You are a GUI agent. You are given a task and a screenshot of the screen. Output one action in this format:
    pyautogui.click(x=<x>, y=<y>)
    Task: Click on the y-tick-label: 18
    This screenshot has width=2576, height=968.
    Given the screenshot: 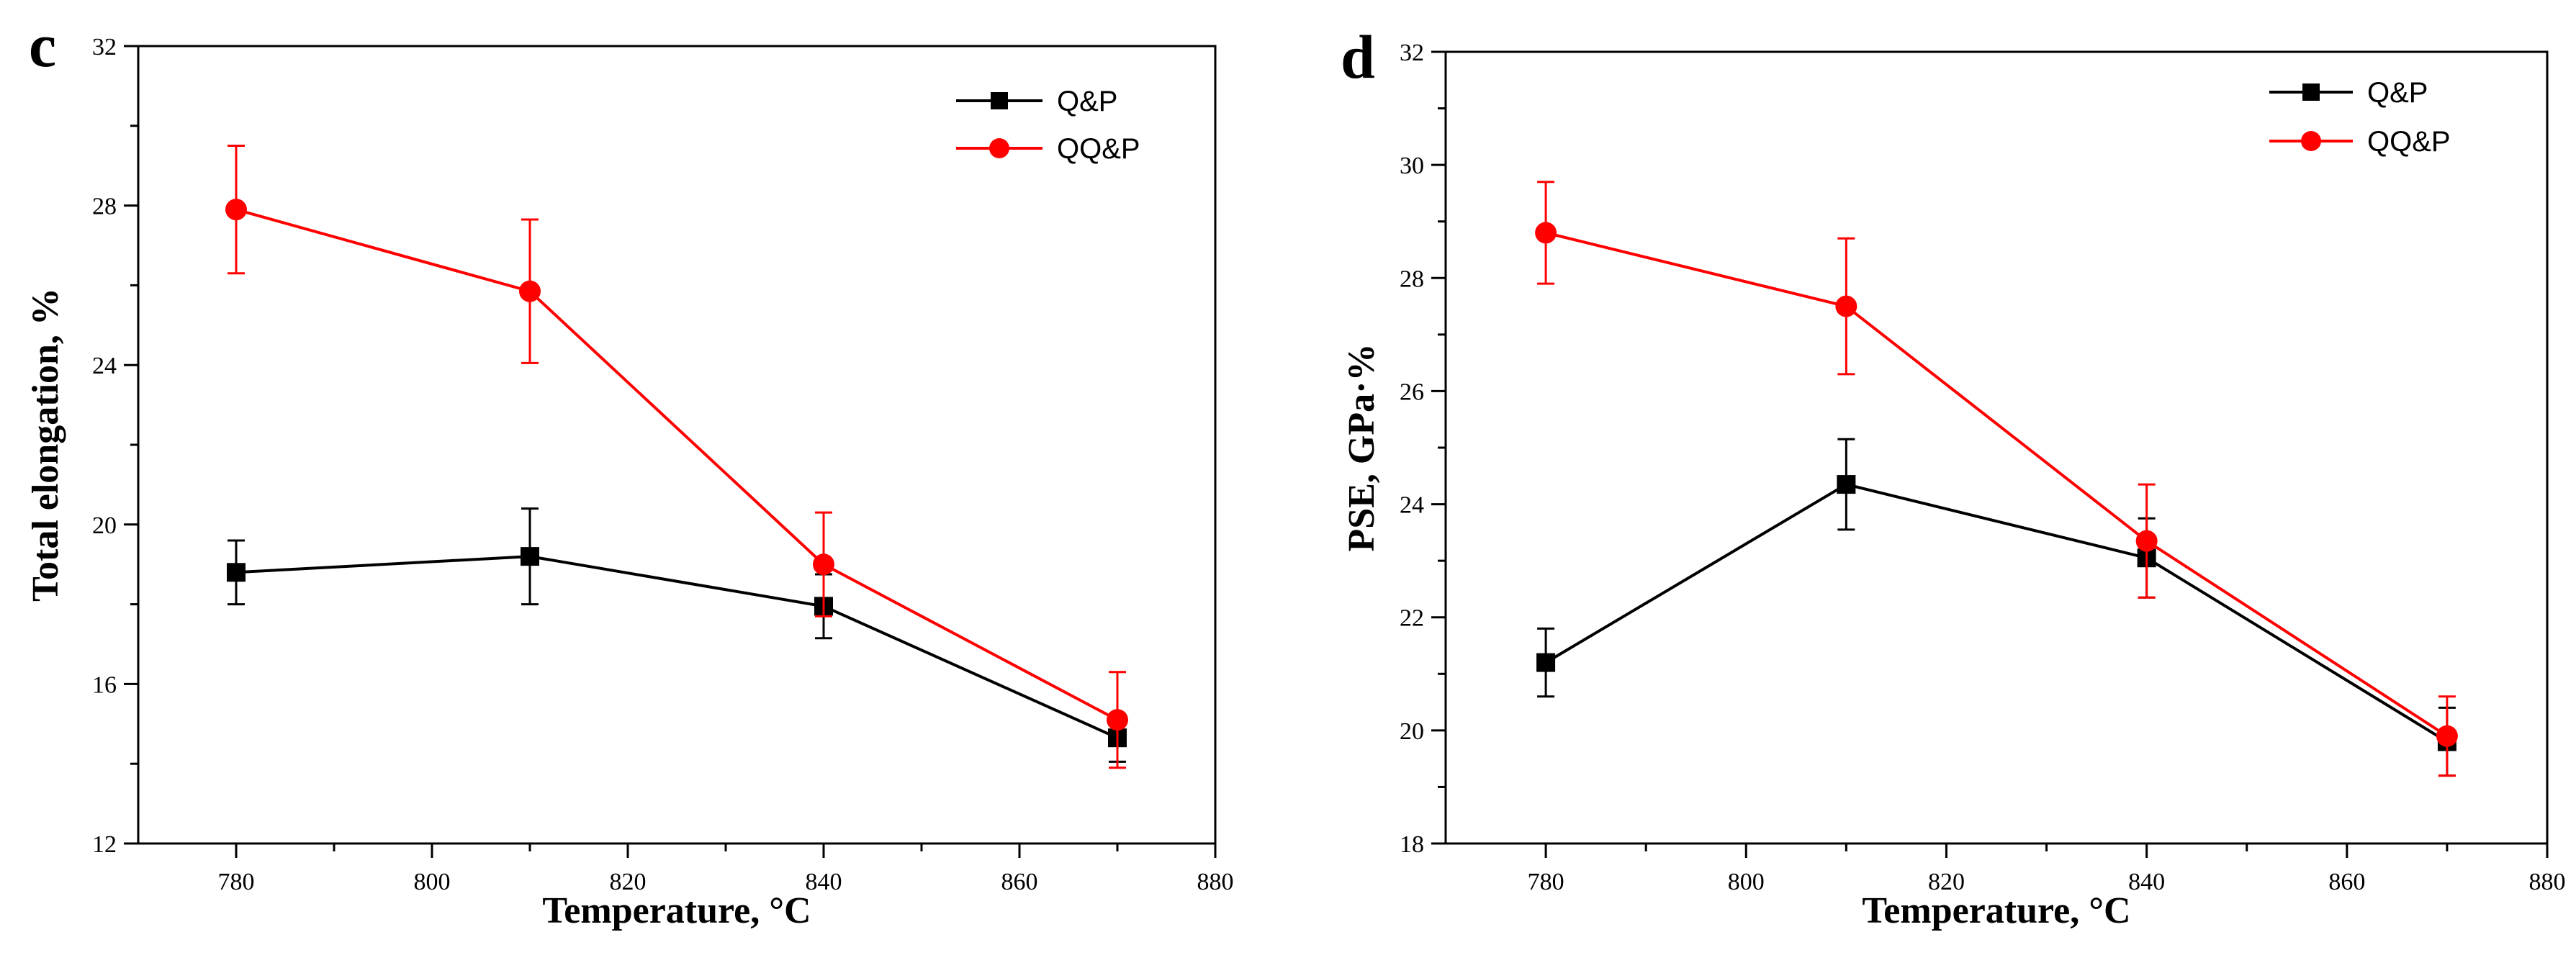 What is the action you would take?
    pyautogui.click(x=1412, y=845)
    